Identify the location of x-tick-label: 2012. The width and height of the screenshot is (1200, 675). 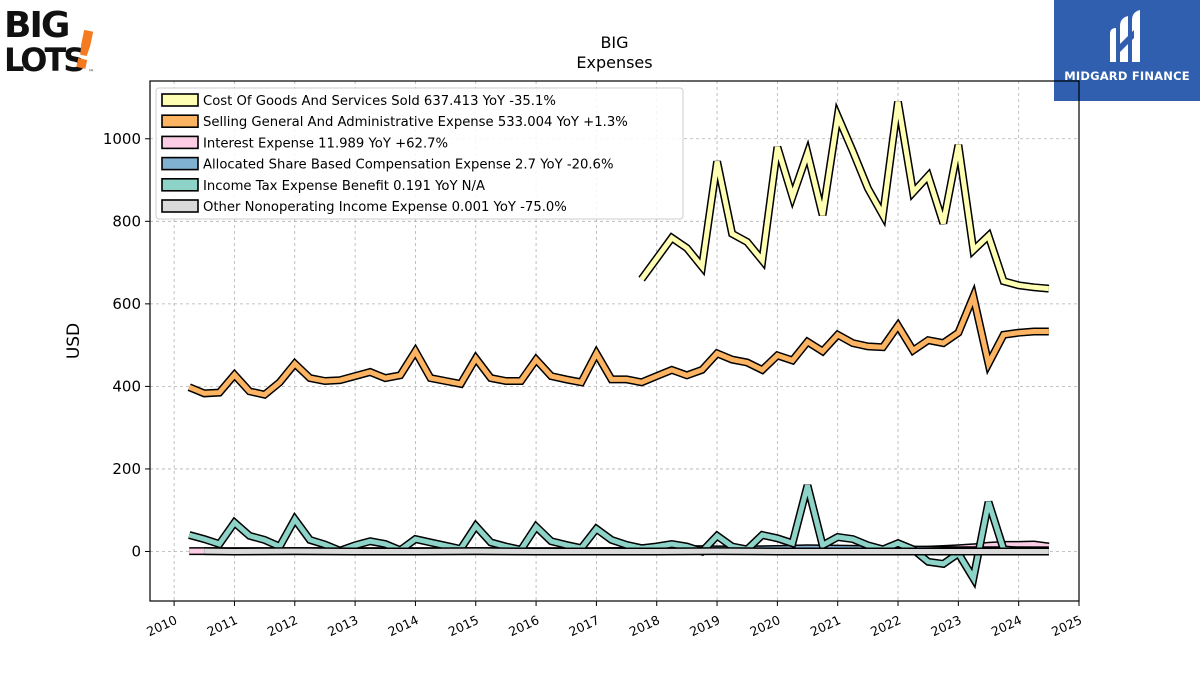
(282, 625).